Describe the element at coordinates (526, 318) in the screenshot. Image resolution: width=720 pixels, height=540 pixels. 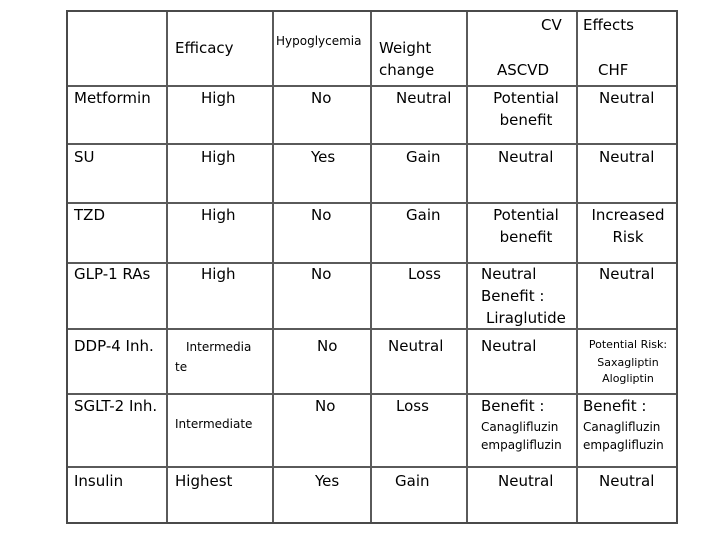
I see `ascvd-value-line3: Liraglutide` at that location.